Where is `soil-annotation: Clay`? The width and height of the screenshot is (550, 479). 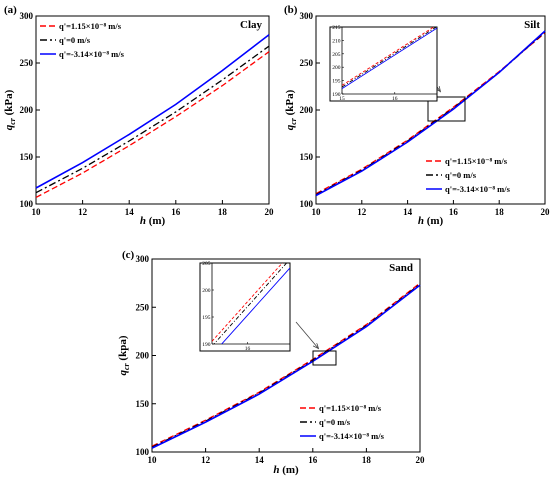
soil-annotation: Clay is located at coordinates (251, 25).